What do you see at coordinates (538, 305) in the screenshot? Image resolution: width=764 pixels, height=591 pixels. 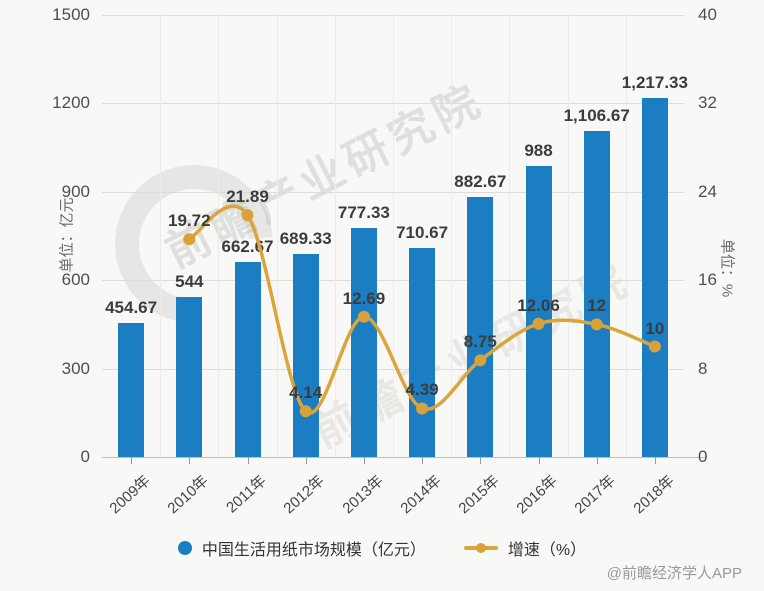 I see `line-value-label: 12.06` at bounding box center [538, 305].